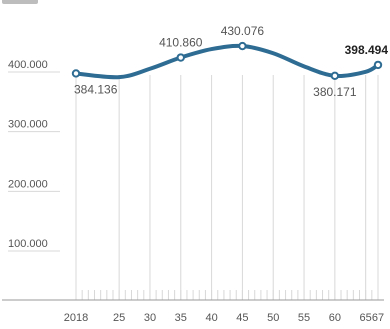 The height and width of the screenshot is (329, 390). Describe the element at coordinates (150, 318) in the screenshot. I see `x-tick-label: 30` at that location.